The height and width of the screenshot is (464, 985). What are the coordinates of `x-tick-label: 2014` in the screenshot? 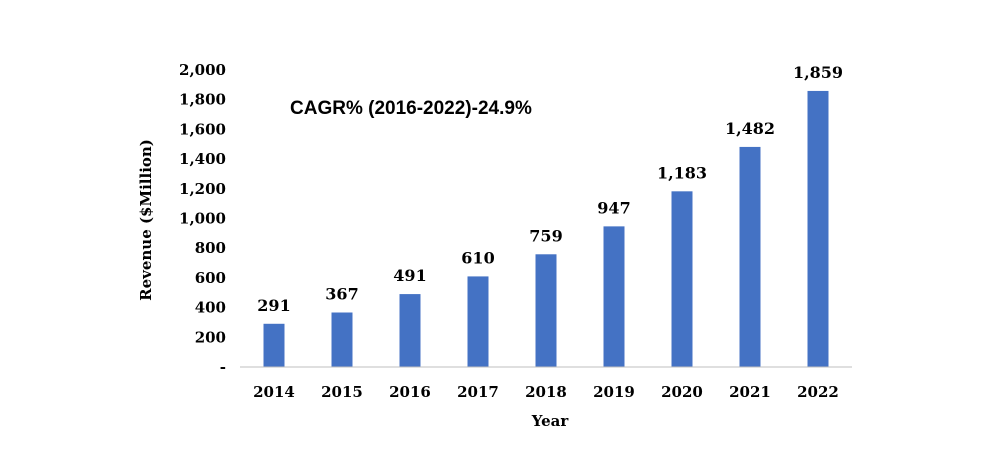 It's located at (274, 392).